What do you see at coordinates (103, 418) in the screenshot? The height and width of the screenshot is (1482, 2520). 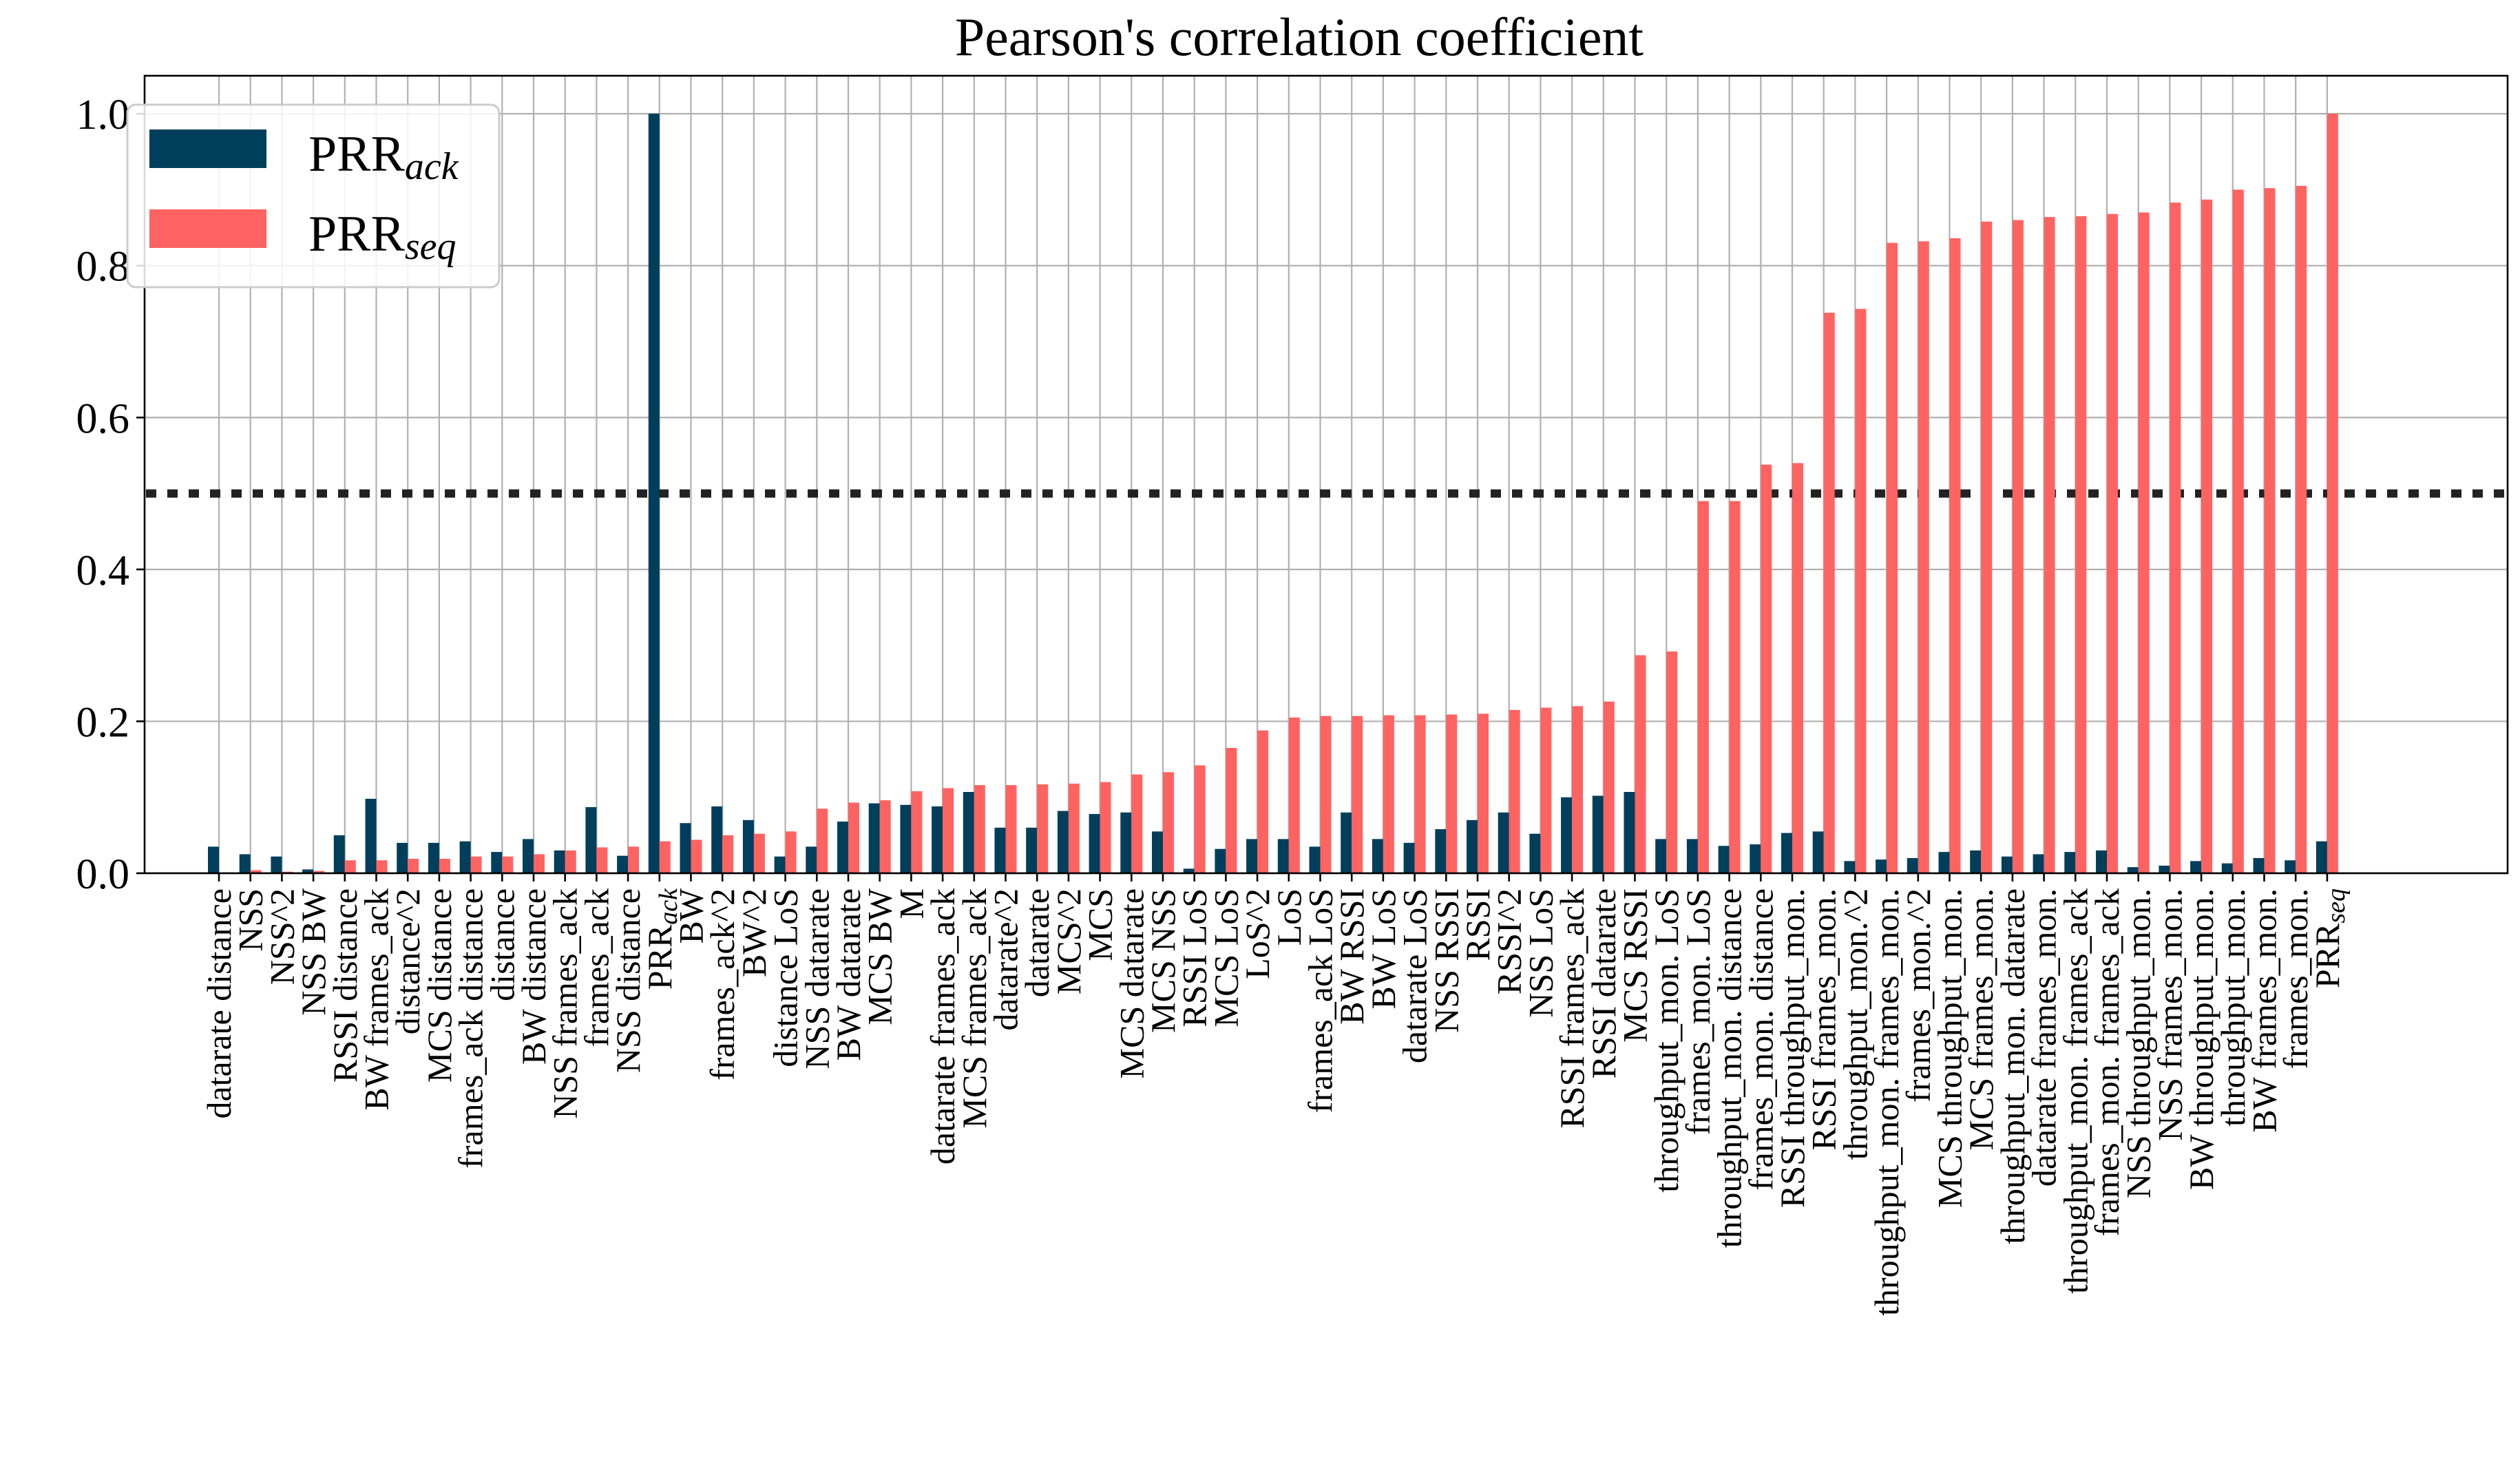 I see `y-tick-label: 0.6` at bounding box center [103, 418].